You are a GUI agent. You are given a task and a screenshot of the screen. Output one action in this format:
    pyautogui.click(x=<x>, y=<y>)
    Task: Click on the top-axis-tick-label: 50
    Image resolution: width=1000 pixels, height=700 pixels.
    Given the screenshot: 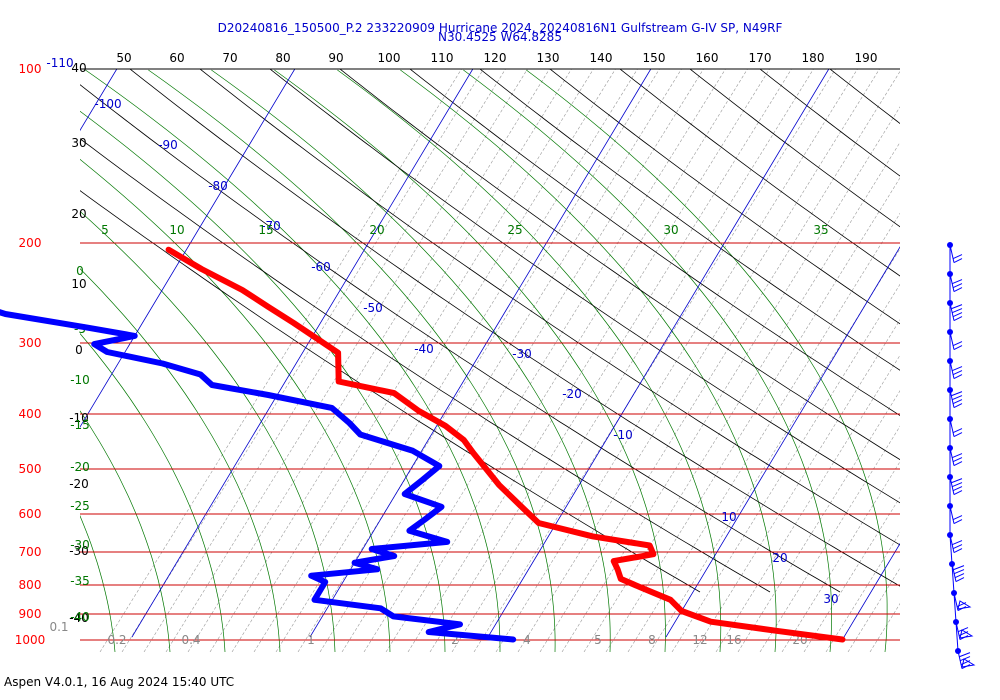 What is the action you would take?
    pyautogui.click(x=123, y=58)
    